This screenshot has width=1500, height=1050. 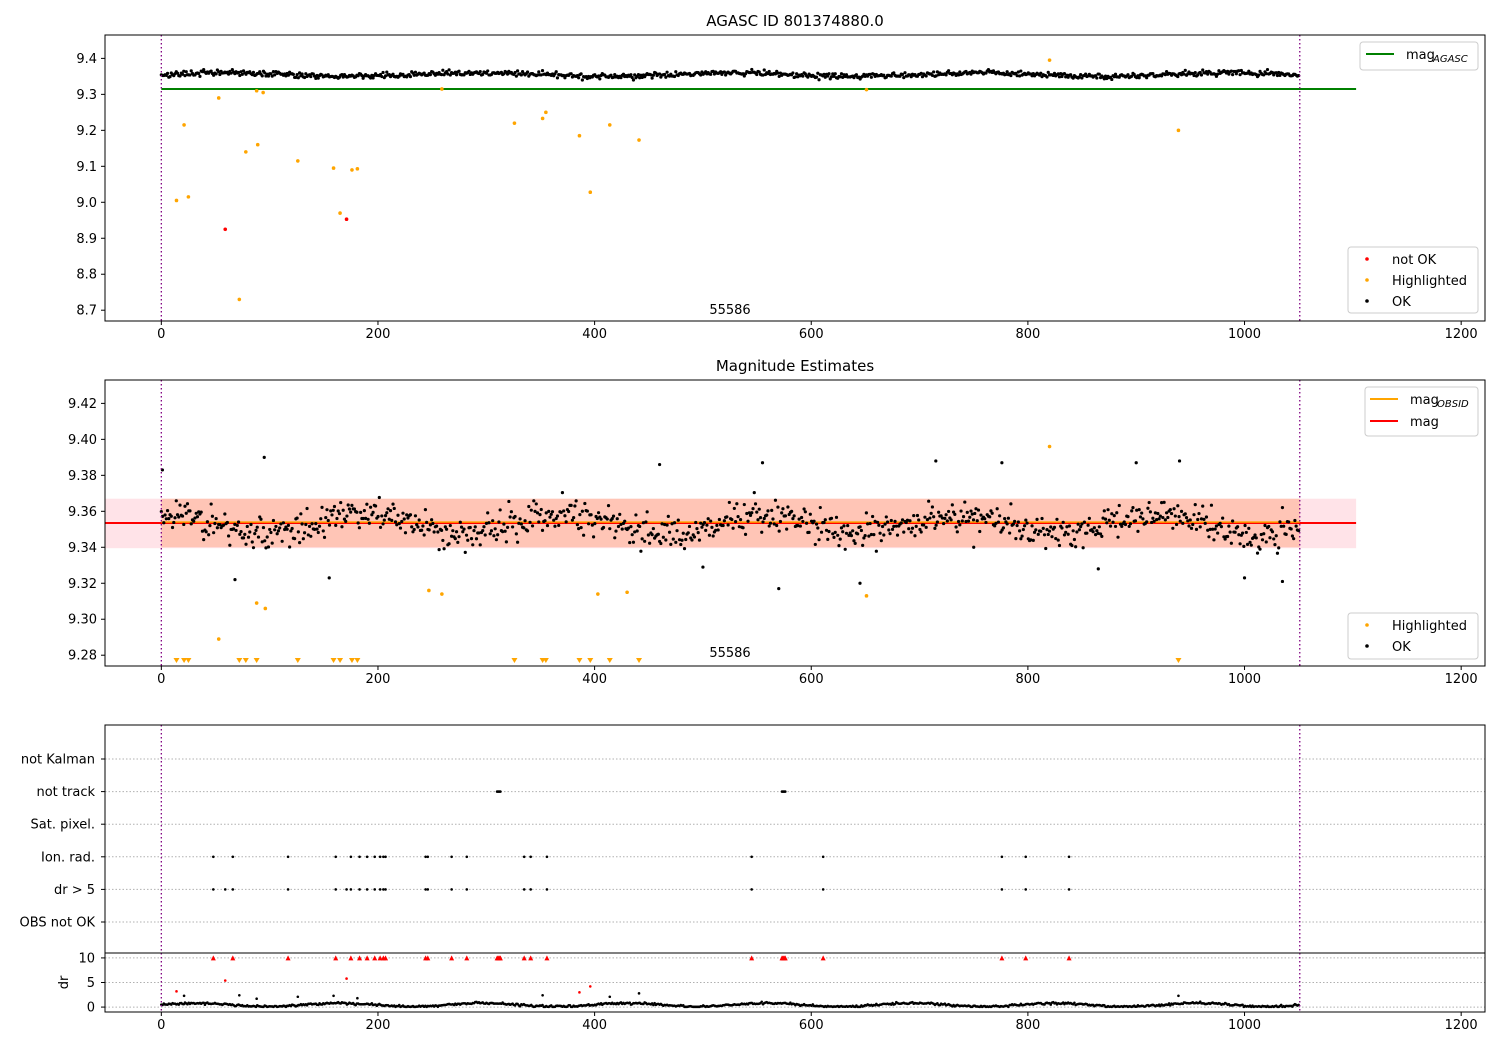 What do you see at coordinates (351, 660) in the screenshot?
I see `offscale-highlighted-marker` at bounding box center [351, 660].